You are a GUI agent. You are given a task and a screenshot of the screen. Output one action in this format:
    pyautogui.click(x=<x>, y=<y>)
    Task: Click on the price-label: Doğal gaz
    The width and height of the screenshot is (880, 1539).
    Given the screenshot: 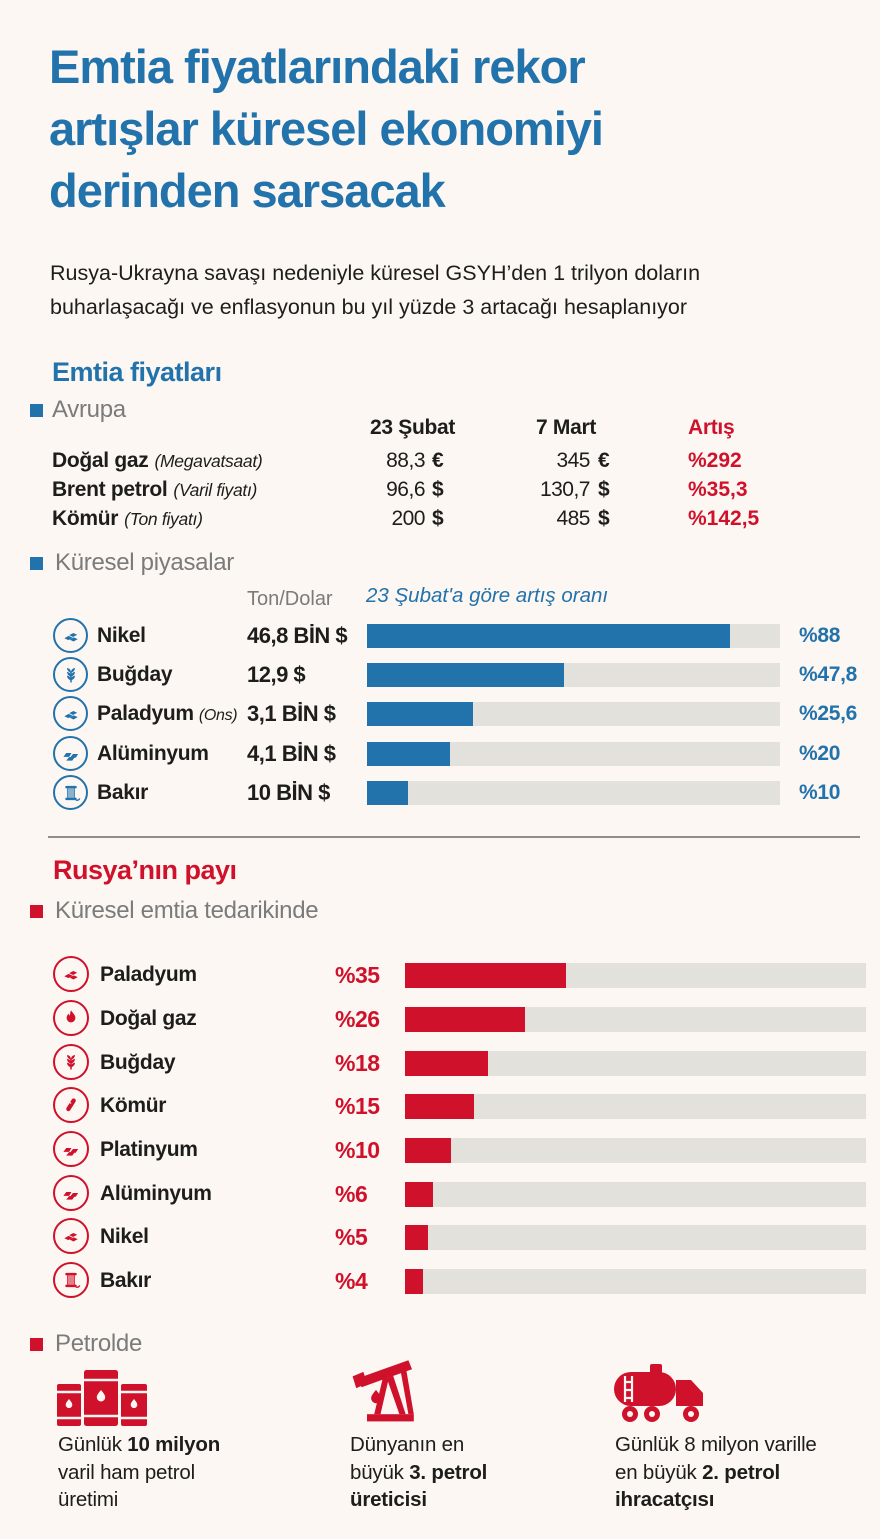 What is the action you would take?
    pyautogui.click(x=100, y=460)
    